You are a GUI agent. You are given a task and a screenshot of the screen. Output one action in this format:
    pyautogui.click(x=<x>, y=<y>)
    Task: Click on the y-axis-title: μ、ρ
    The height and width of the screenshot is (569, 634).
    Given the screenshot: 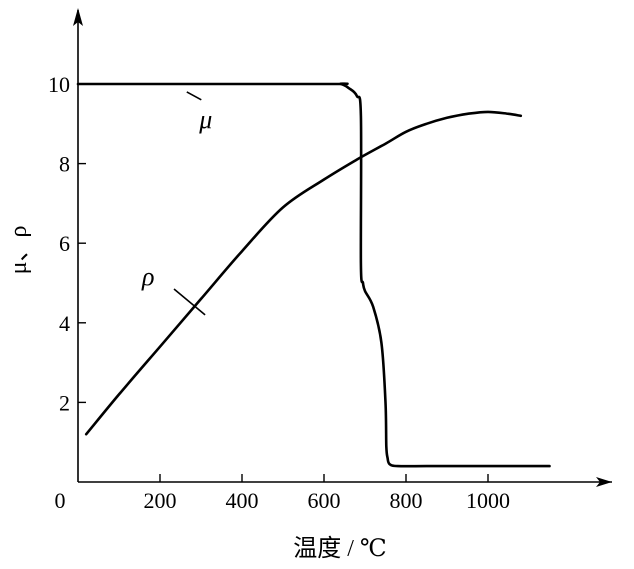 What is the action you would take?
    pyautogui.click(x=19, y=250)
    